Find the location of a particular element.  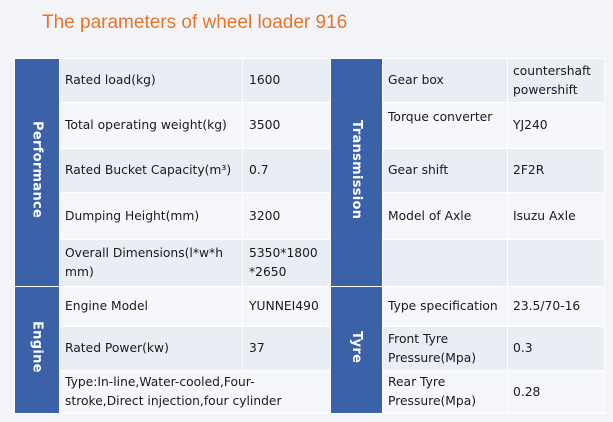

category-transmission: Transmission is located at coordinates (356, 172).